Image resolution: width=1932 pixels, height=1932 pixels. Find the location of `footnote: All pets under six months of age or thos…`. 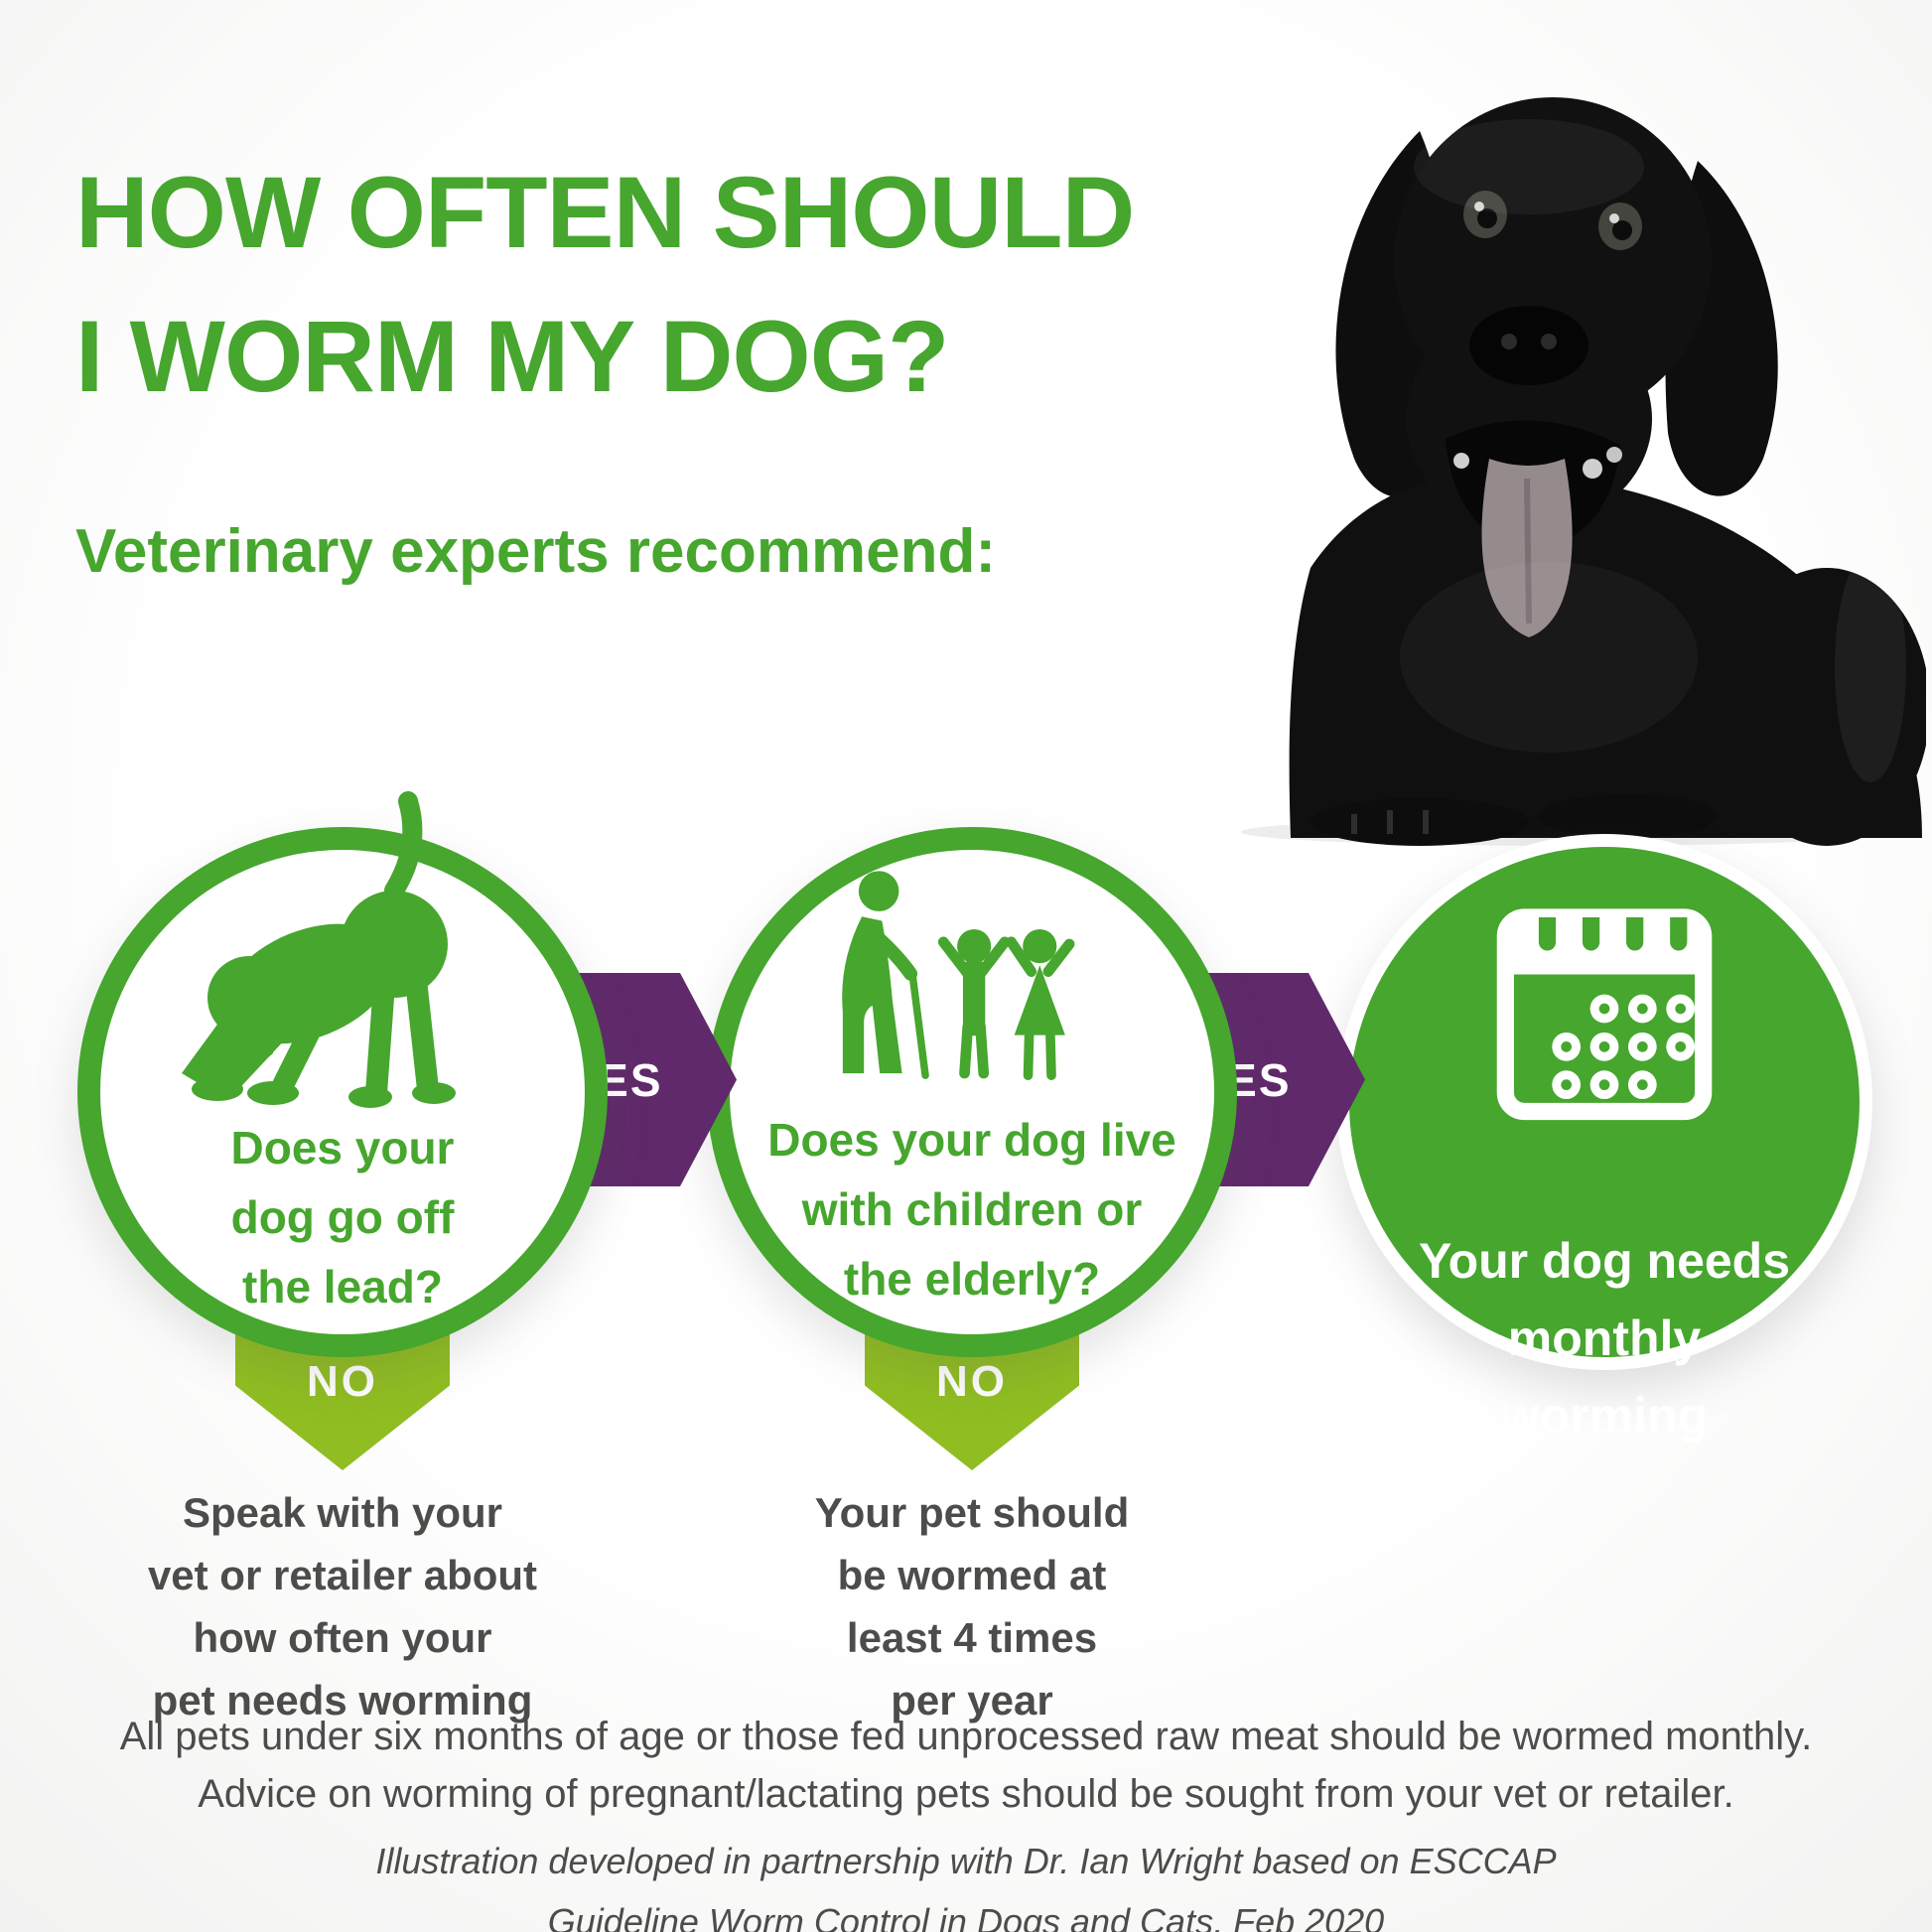

footnote: All pets under six months of age or thos… is located at coordinates (966, 1766).